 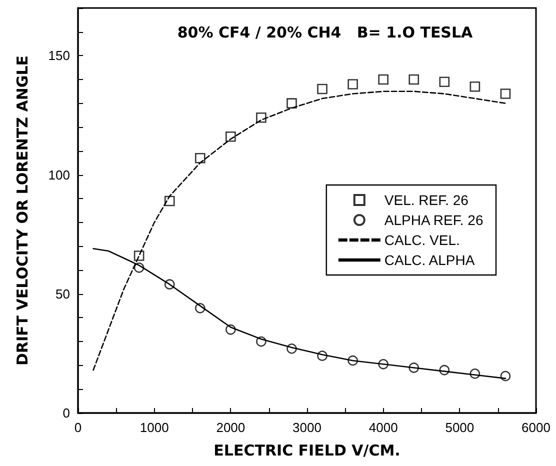 I want to click on text: 80% CF4 / 20% CH4 B= 1.O TESLA, so click(x=325, y=33).